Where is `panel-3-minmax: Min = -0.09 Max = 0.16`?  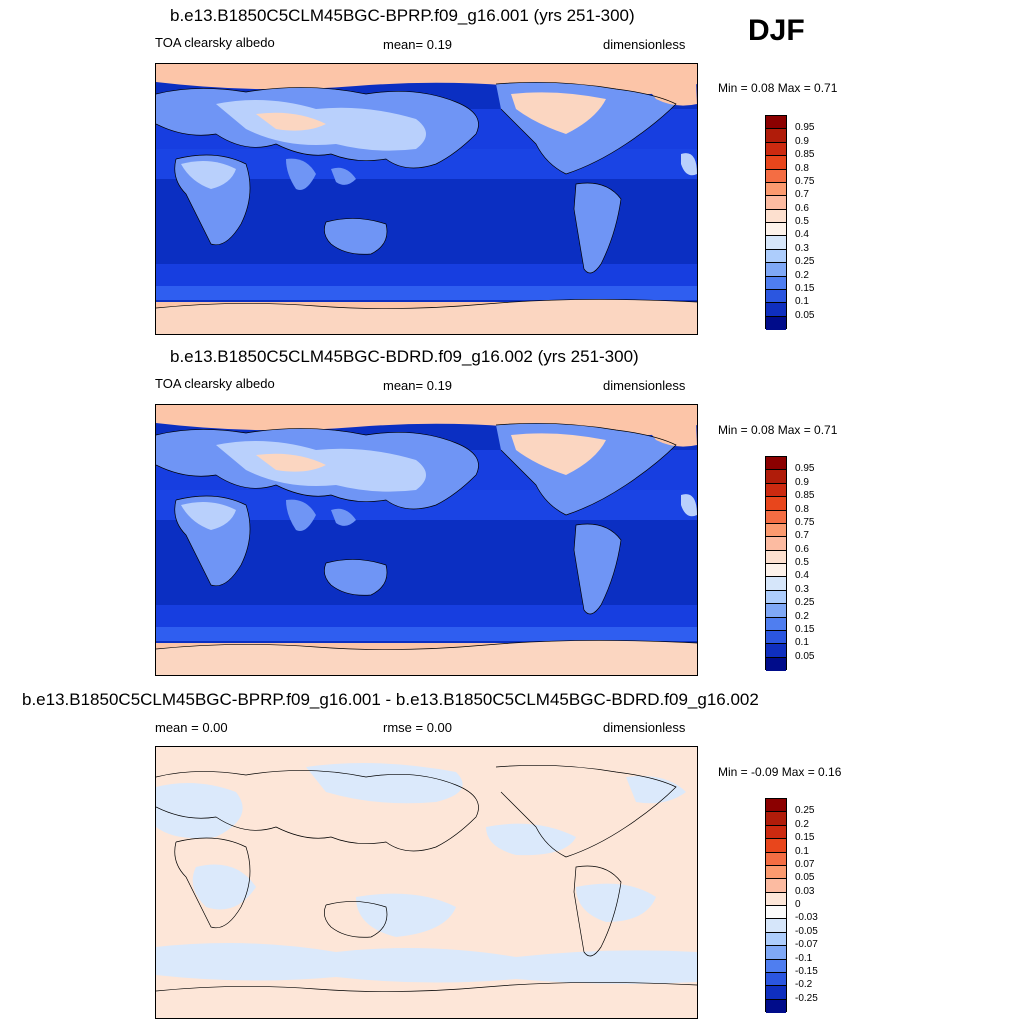
panel-3-minmax: Min = -0.09 Max = 0.16 is located at coordinates (780, 772).